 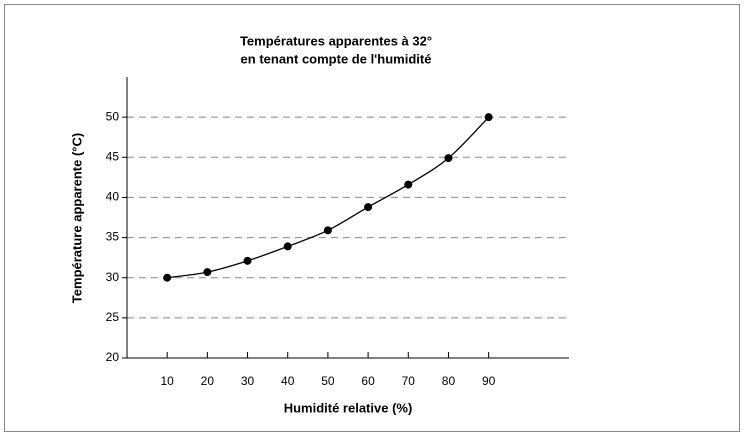 I want to click on x-tick-label: 10, so click(x=168, y=381).